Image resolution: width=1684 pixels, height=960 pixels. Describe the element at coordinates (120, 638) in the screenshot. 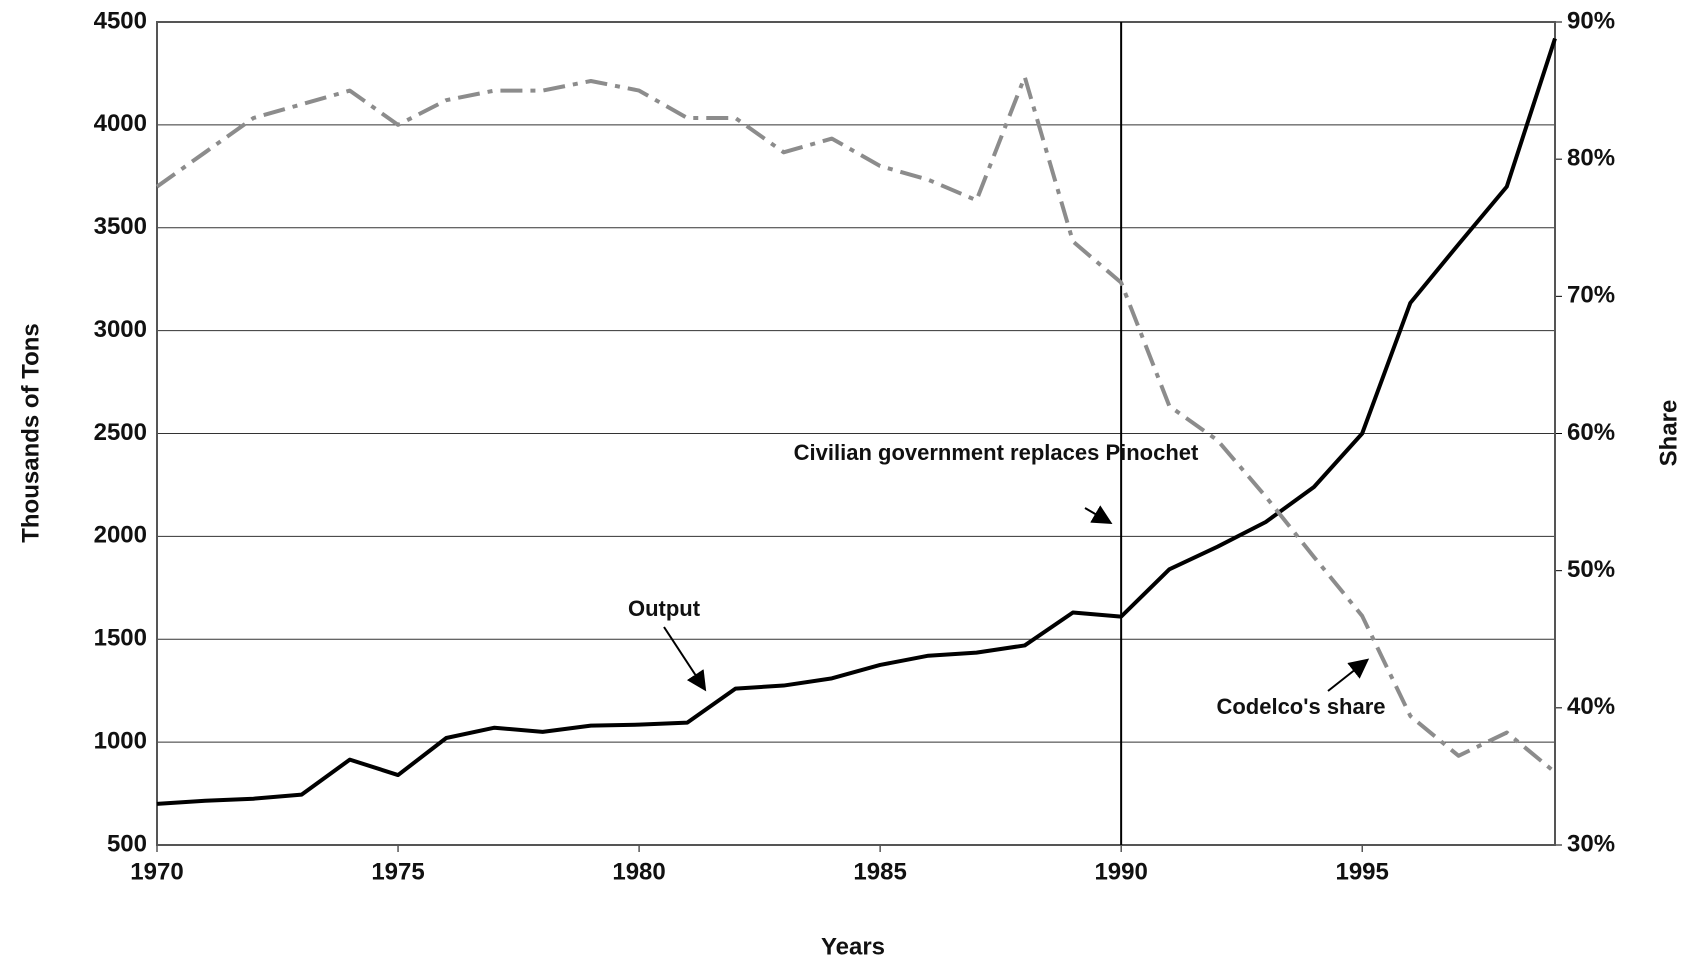

I see `y-tick-label: 1500` at that location.